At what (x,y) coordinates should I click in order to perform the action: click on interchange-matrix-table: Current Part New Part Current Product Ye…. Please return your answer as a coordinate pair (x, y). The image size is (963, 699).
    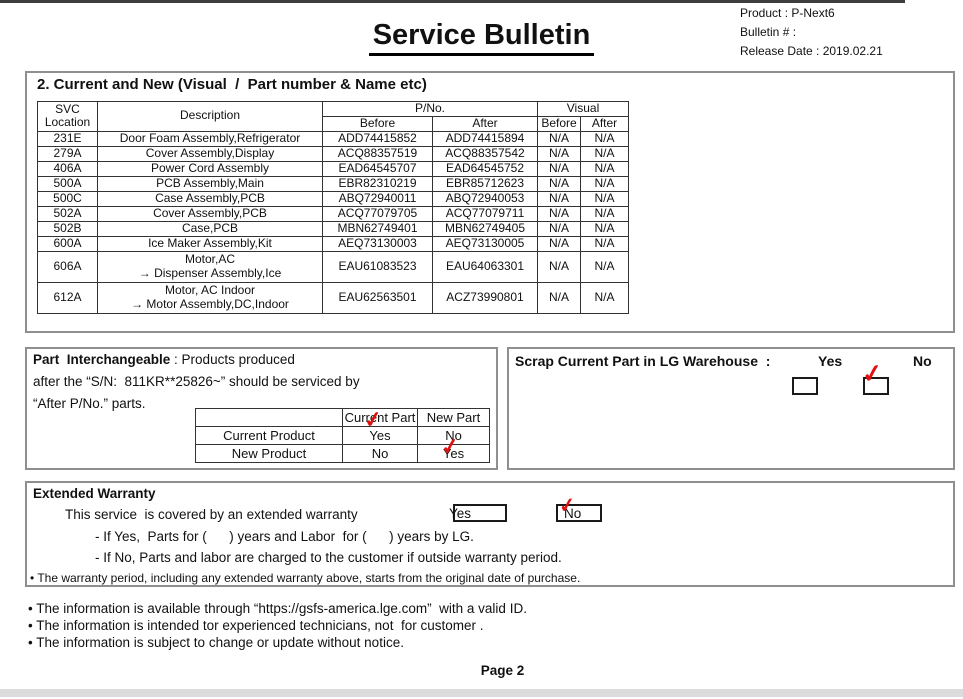
    Looking at the image, I should click on (342, 435).